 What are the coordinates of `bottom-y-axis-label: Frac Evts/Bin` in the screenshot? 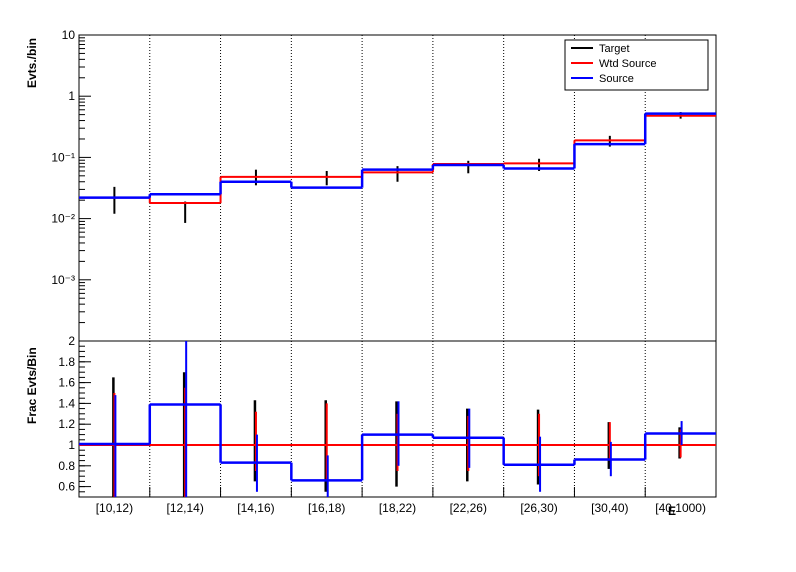 It's located at (32, 385).